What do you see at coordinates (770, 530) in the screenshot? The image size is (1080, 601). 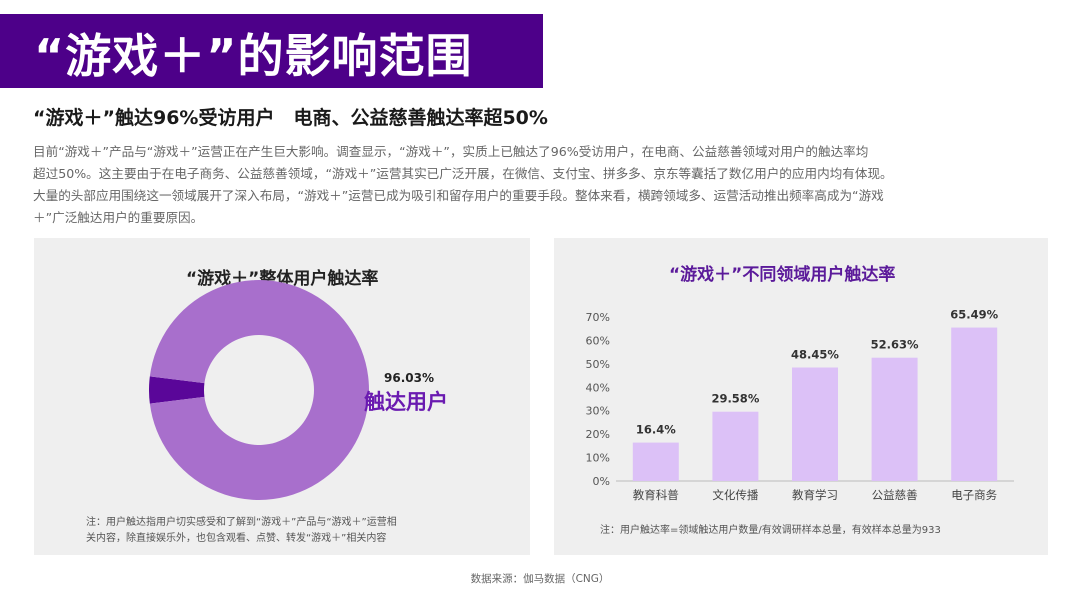 I see `right-panel-note: 注：用户触达率=领域触达用户数量/有效调研样本总量，有效样本总量为933` at bounding box center [770, 530].